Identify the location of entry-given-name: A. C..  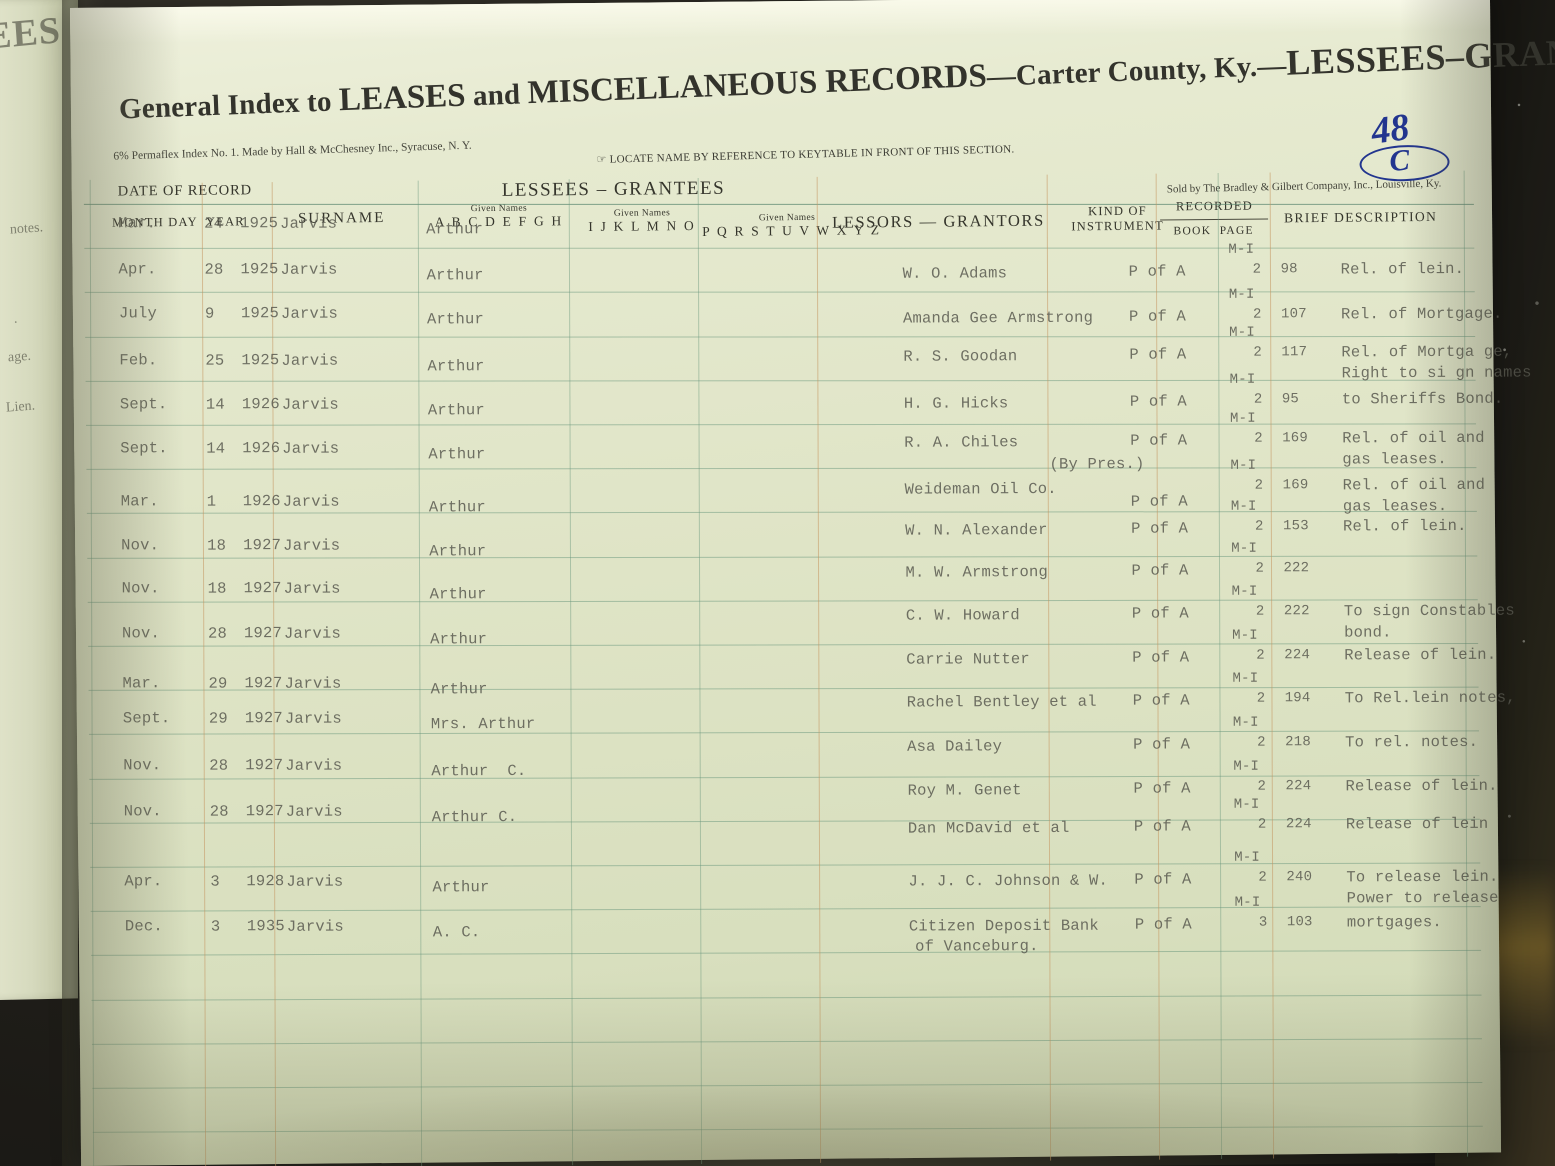
(456, 932).